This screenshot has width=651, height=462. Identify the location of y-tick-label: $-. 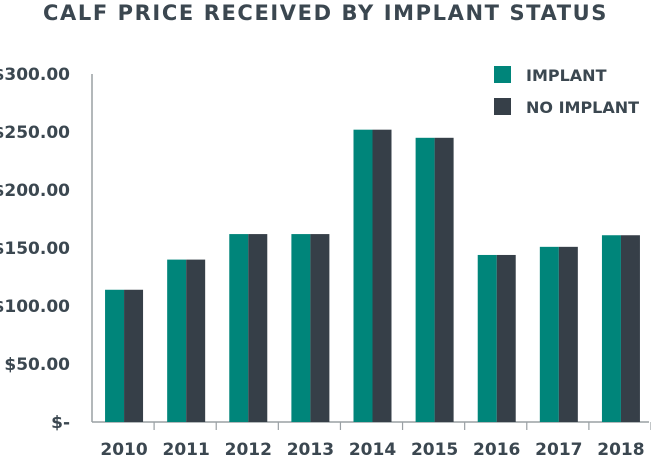
(60, 423).